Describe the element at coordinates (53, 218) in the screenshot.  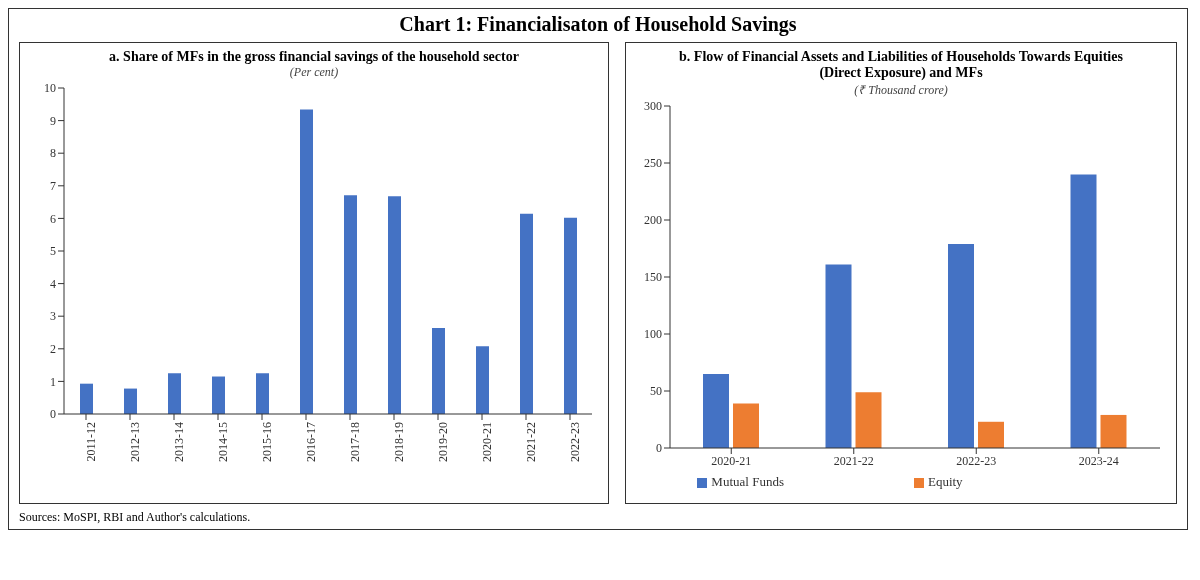
I see `y-tick-label: 6` at that location.